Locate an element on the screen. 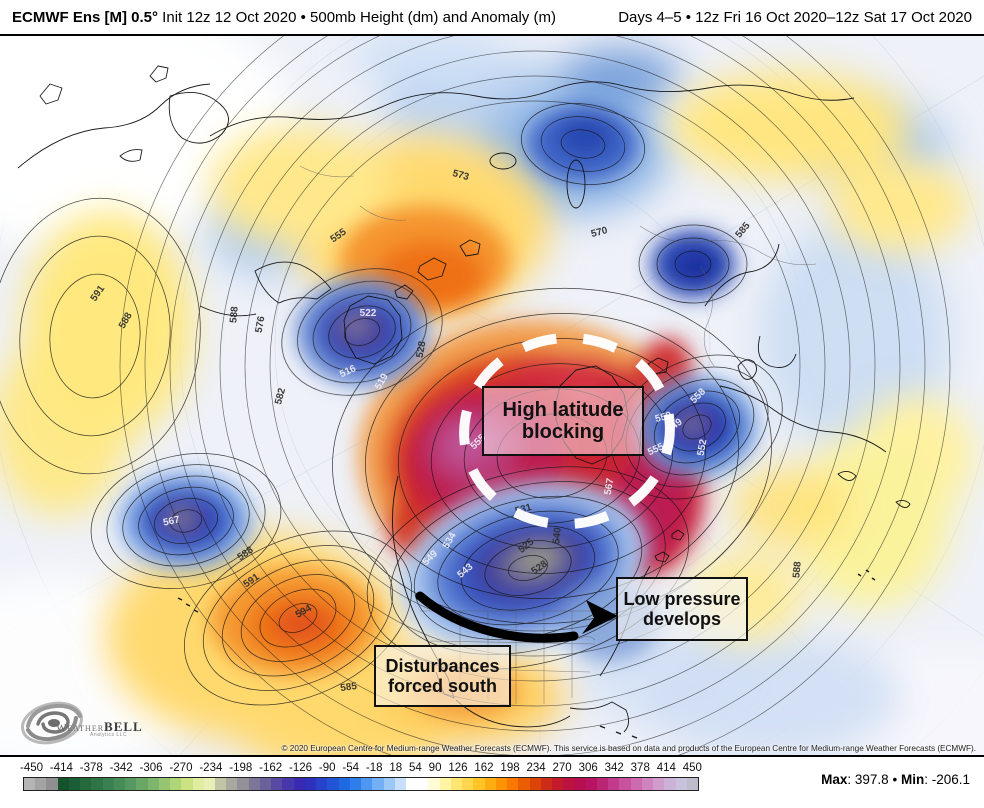 The width and height of the screenshot is (984, 808). colorbar-cells is located at coordinates (361, 784).